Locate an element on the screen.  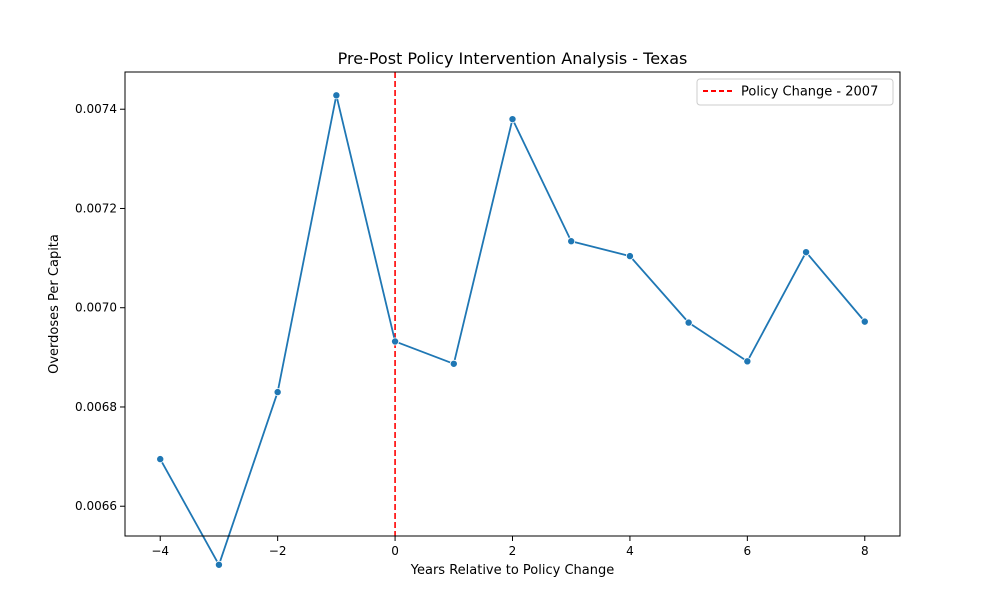
x-tick-label: 0 is located at coordinates (395, 551).